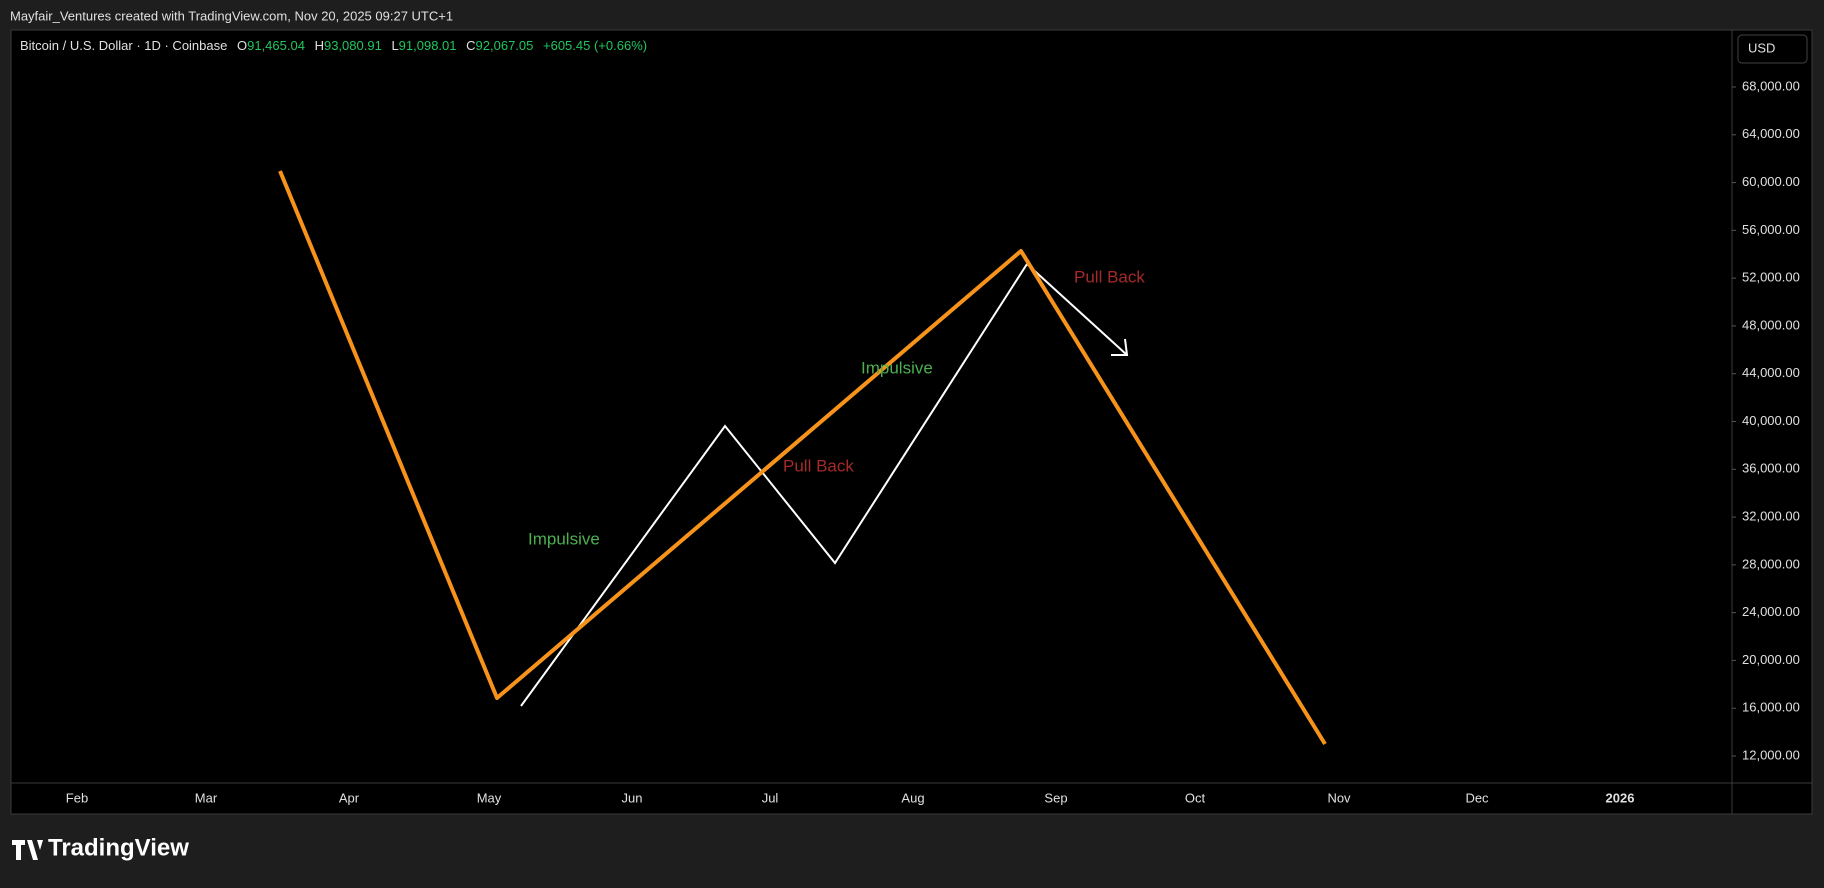 This screenshot has width=1824, height=888. What do you see at coordinates (118, 847) in the screenshot?
I see `footer-brand: TradingView` at bounding box center [118, 847].